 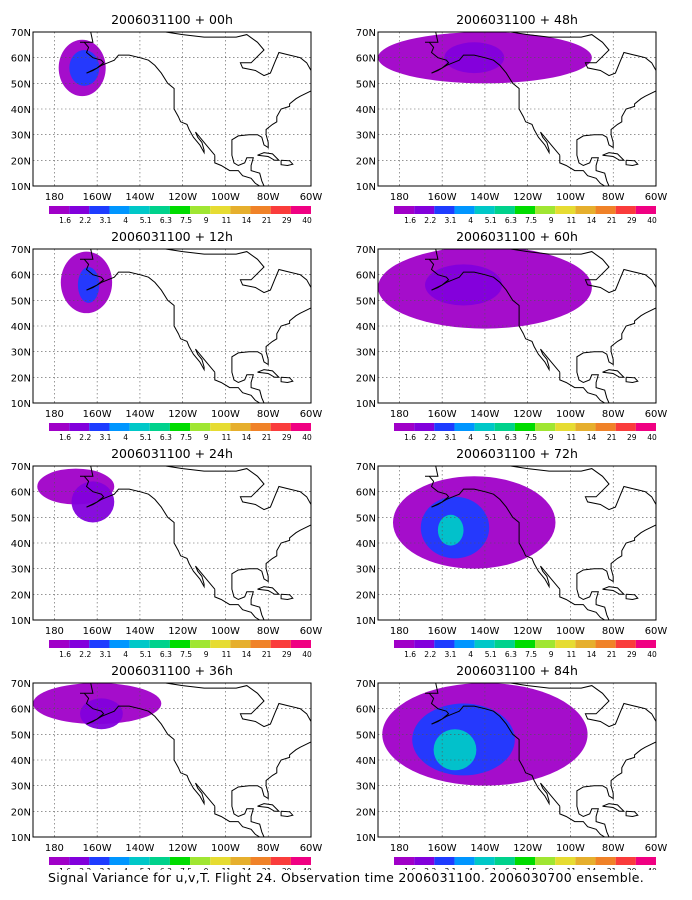 What do you see at coordinates (517, 670) in the screenshot?
I see `panel-title: 2006031100 + 84h` at bounding box center [517, 670].